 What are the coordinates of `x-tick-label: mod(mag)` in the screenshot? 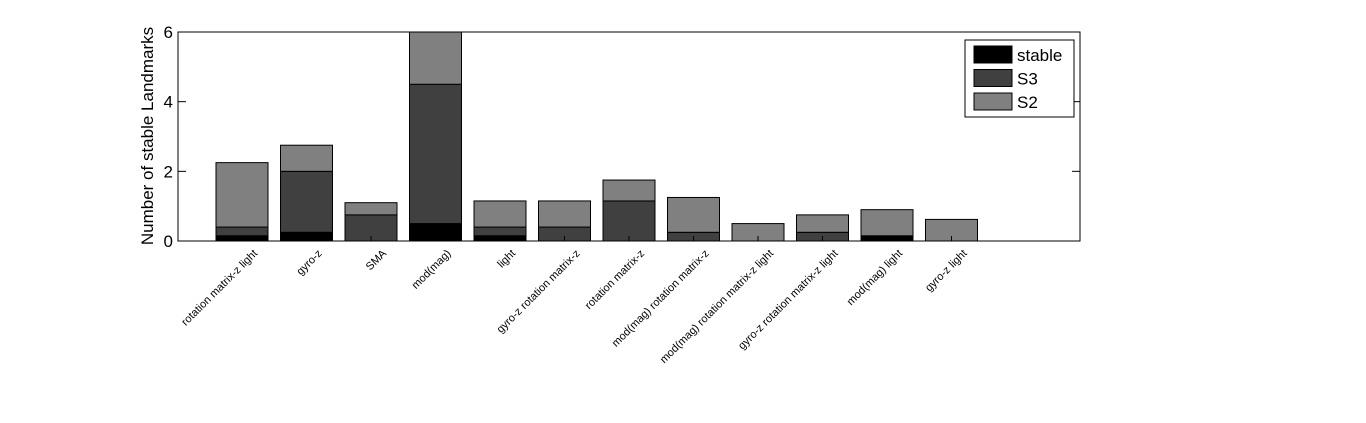 It's located at (432, 270).